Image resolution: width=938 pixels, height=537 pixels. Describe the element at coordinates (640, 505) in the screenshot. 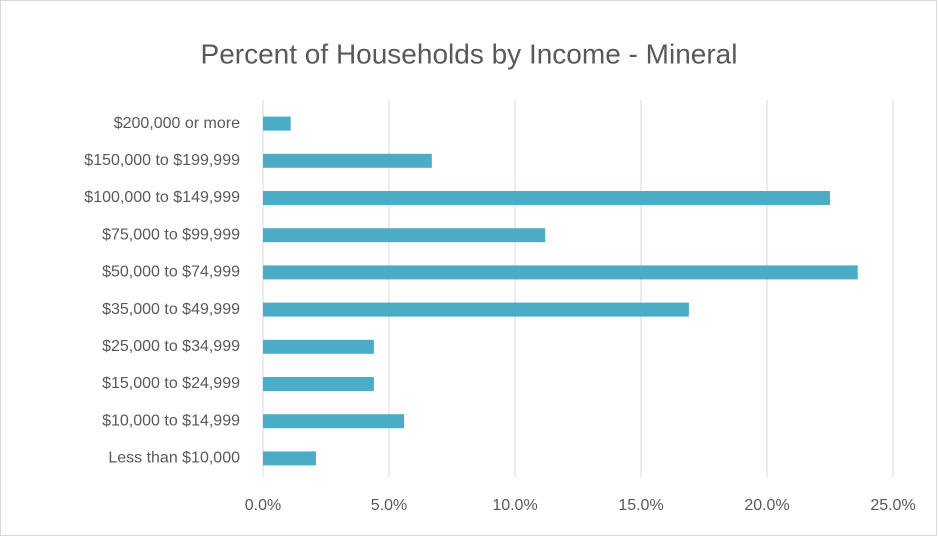

I see `x-tick-label: 15.0%` at that location.